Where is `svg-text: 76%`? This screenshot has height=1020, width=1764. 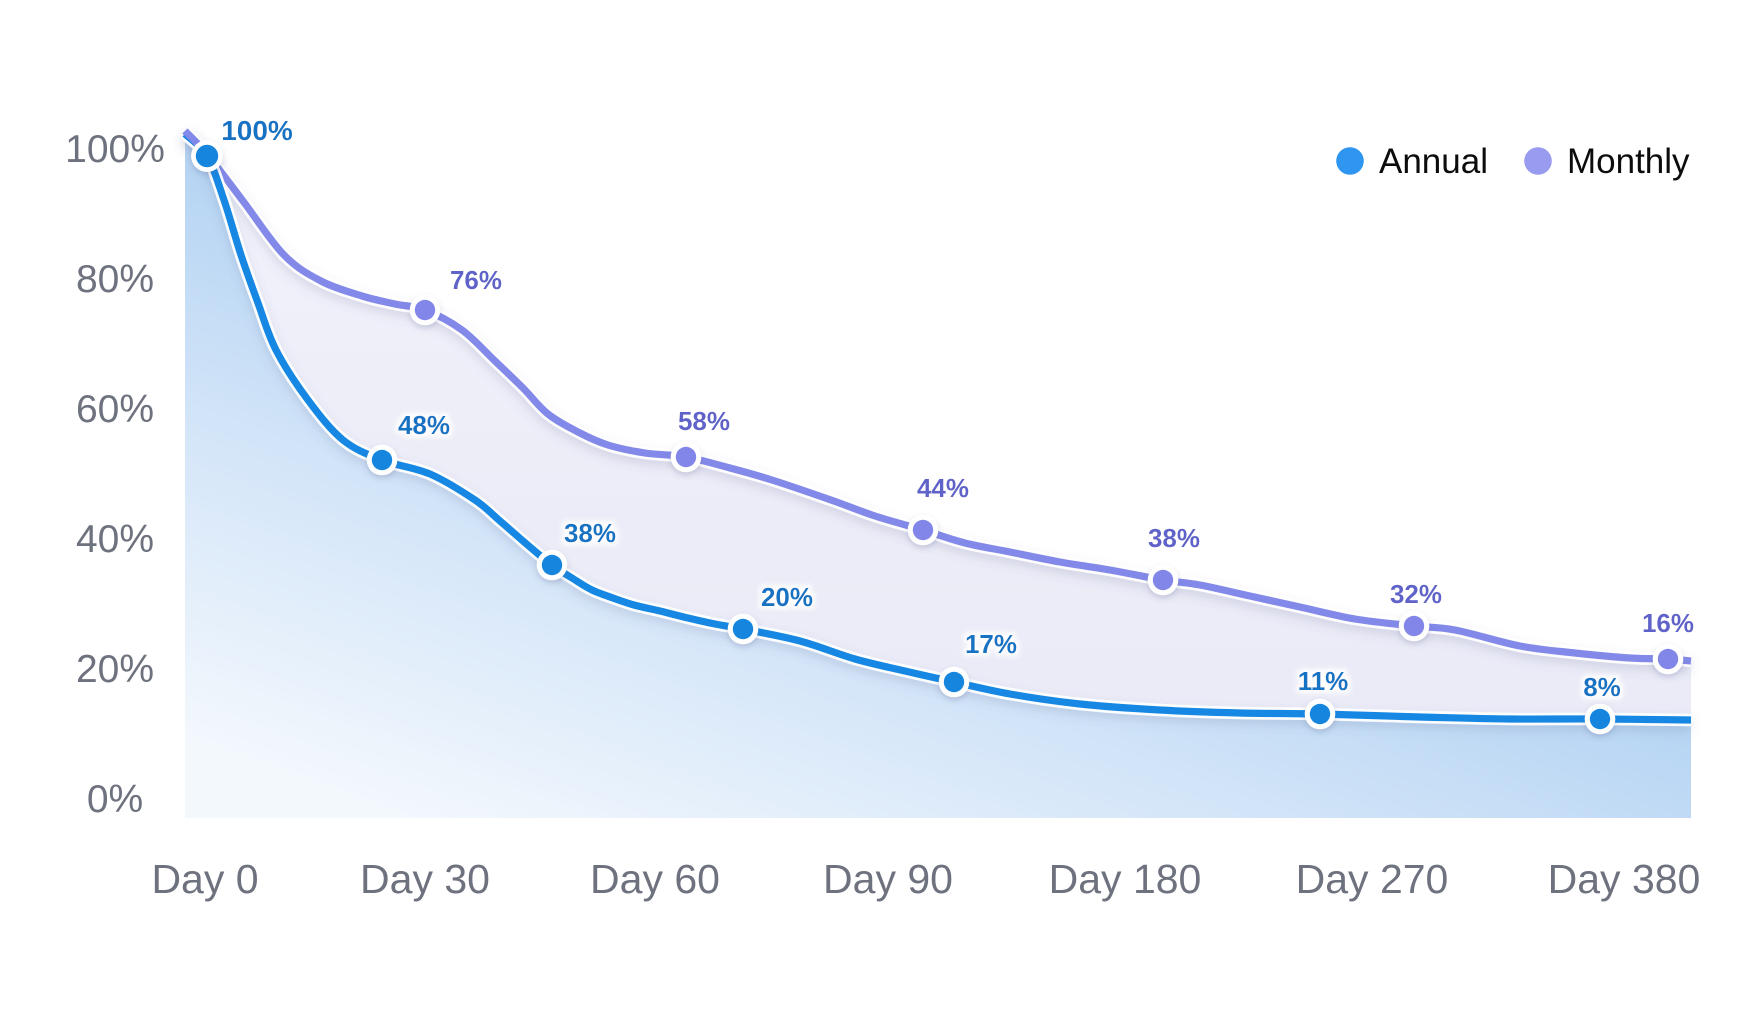
svg-text: 76% is located at coordinates (476, 280).